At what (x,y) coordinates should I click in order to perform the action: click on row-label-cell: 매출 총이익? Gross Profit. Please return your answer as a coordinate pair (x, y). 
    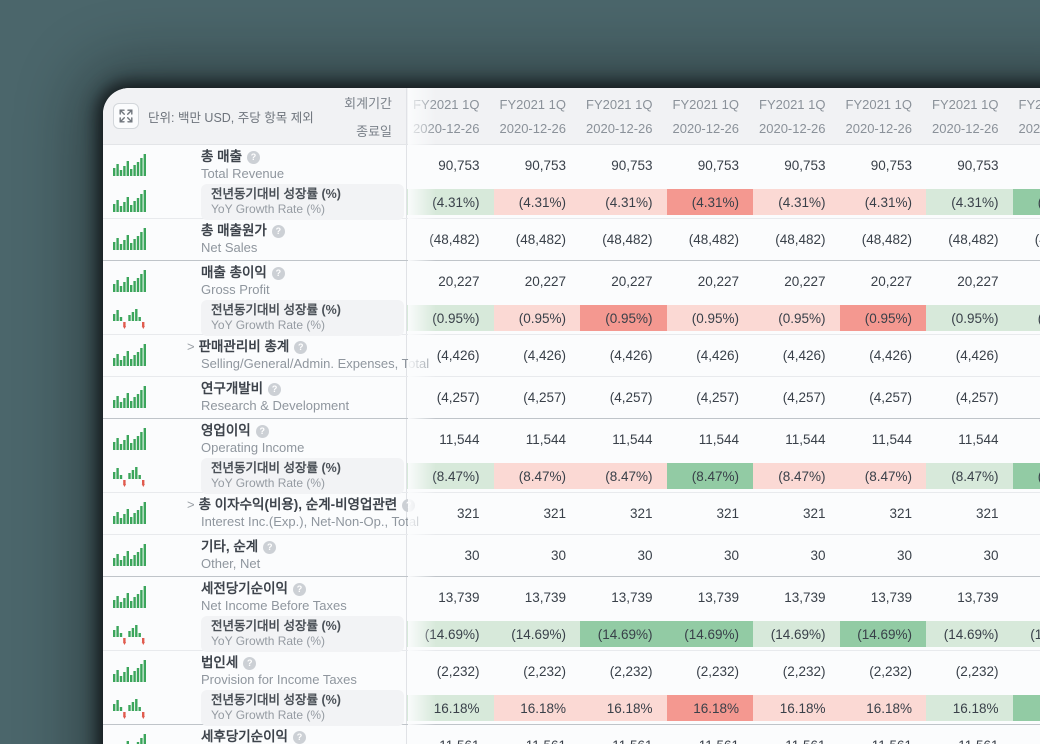
    Looking at the image, I should click on (255, 281).